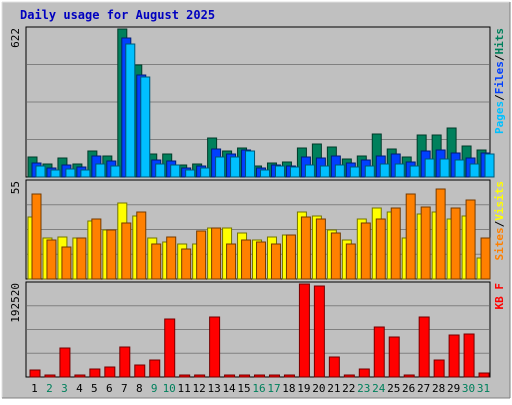 This screenshot has height=405, width=512. I want to click on x-tick-label-day-23: 23, so click(363, 388).